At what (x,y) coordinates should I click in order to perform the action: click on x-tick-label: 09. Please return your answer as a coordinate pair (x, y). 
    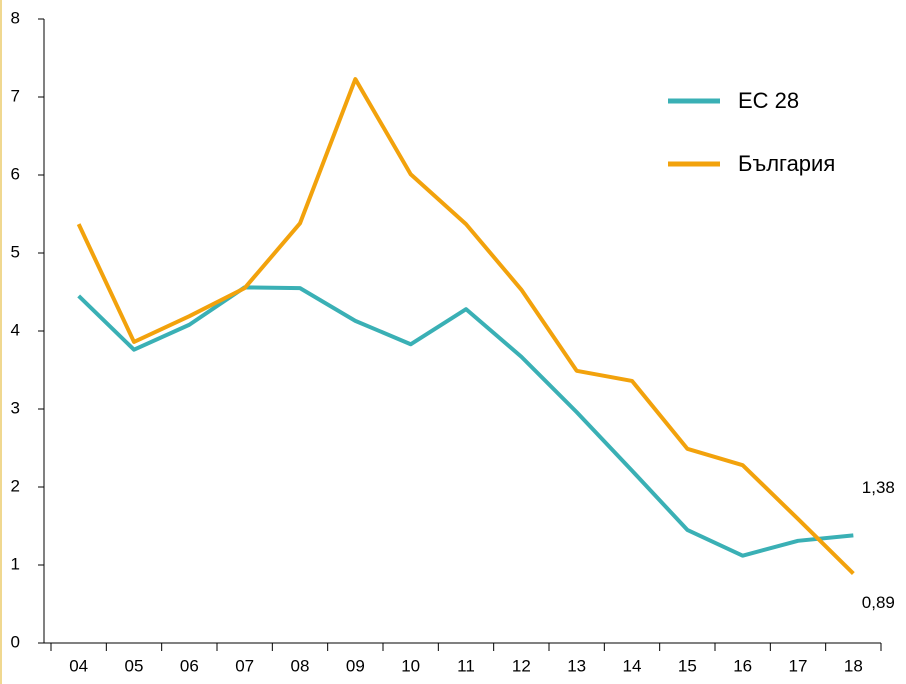
    Looking at the image, I should click on (355, 665).